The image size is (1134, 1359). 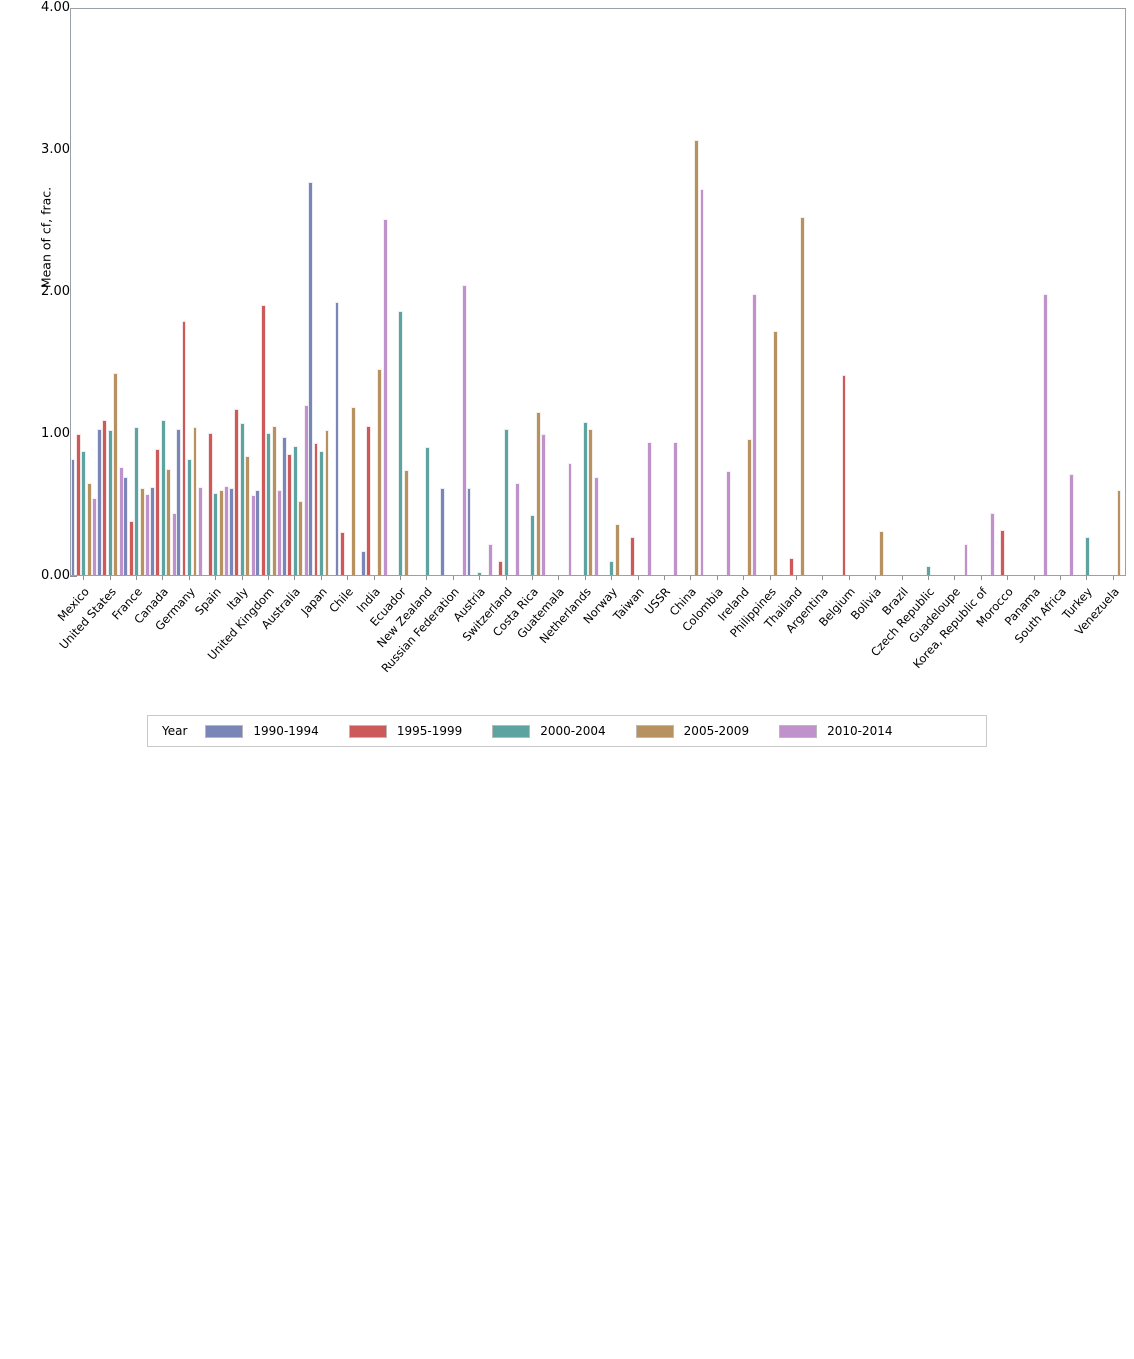 I want to click on legend-item: 2000-2004, so click(x=549, y=731).